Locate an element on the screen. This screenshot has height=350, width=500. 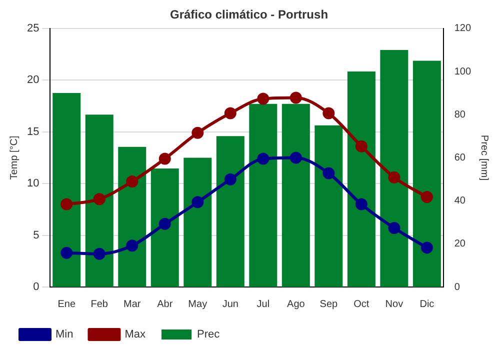
x-tick-label: Sep is located at coordinates (329, 304).